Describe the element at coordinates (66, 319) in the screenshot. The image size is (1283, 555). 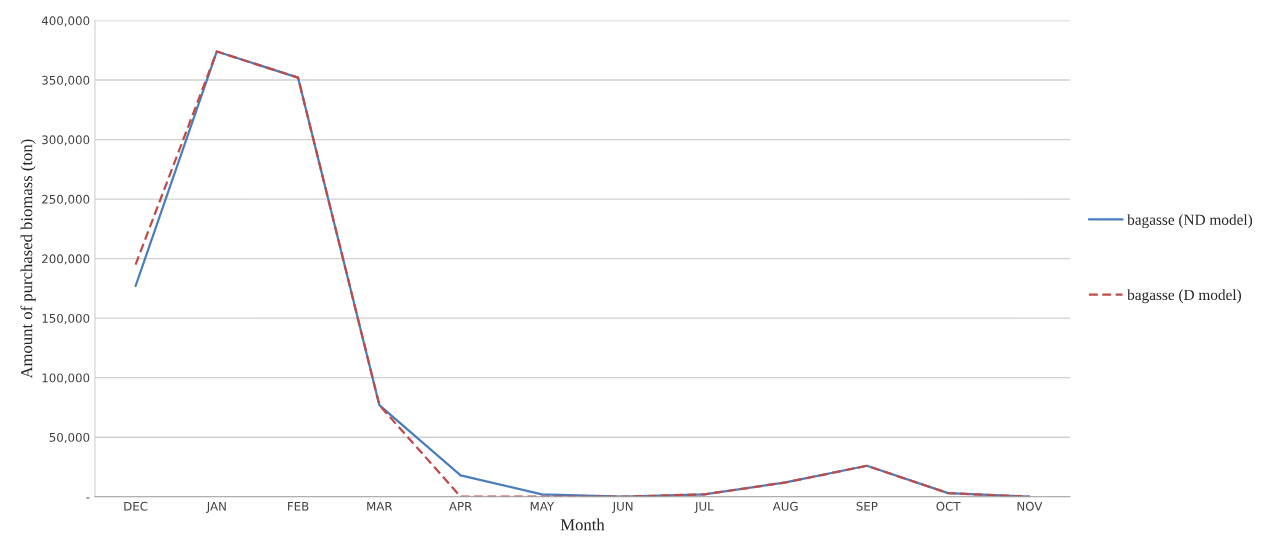
I see `y-tick-label: 150,000` at that location.